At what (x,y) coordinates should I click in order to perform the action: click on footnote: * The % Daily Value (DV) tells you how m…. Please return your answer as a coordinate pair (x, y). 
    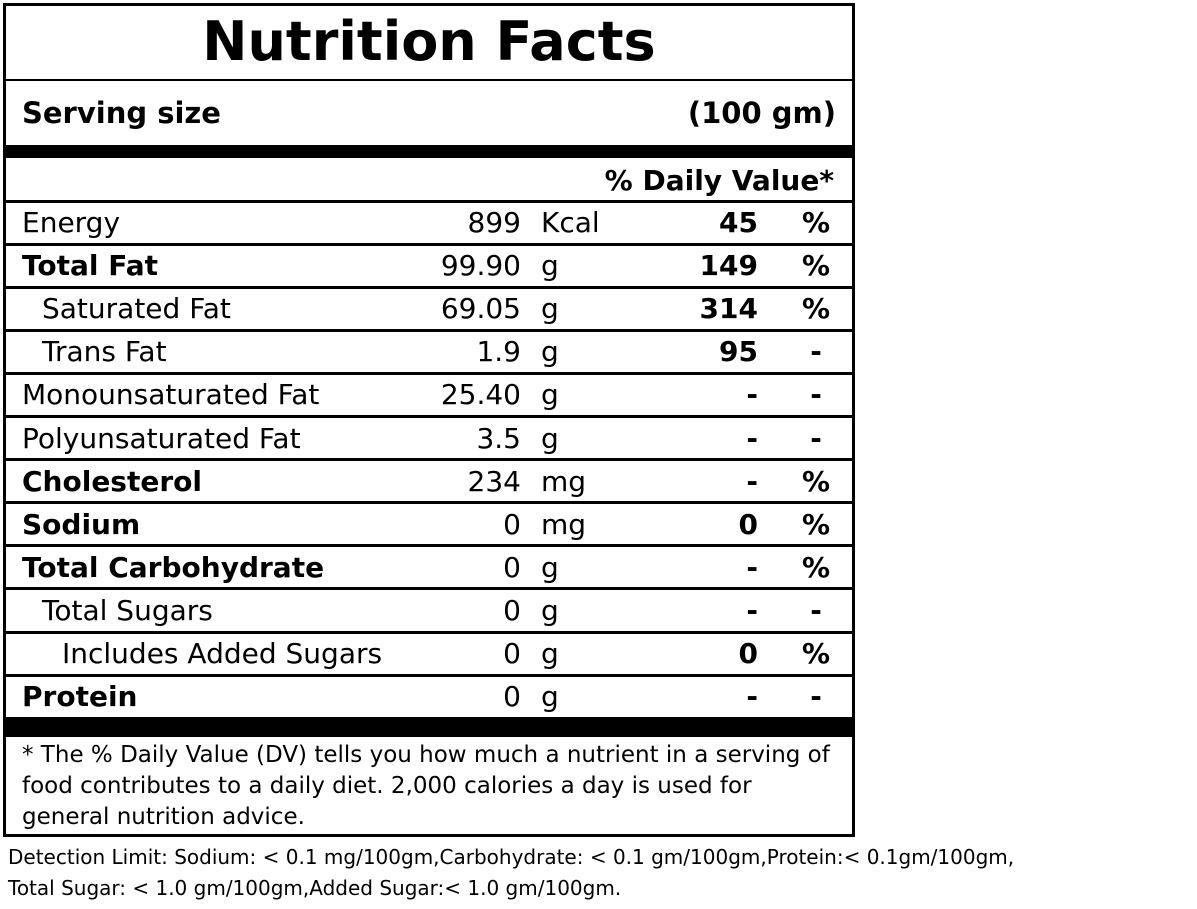
    Looking at the image, I should click on (426, 786).